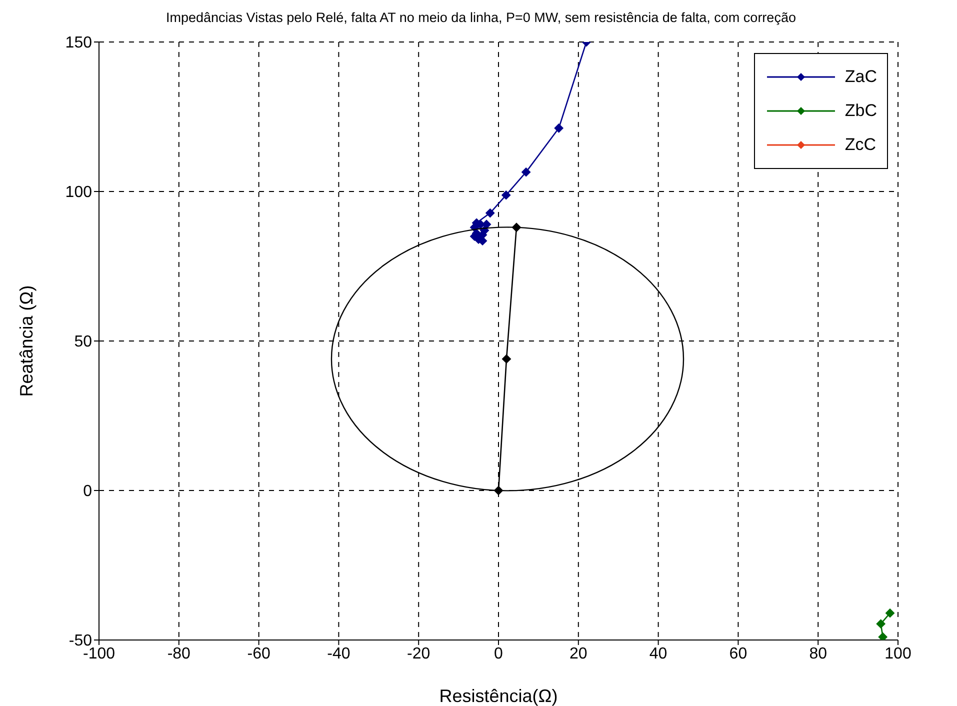  What do you see at coordinates (658, 653) in the screenshot?
I see `x-tick-label: 40` at bounding box center [658, 653].